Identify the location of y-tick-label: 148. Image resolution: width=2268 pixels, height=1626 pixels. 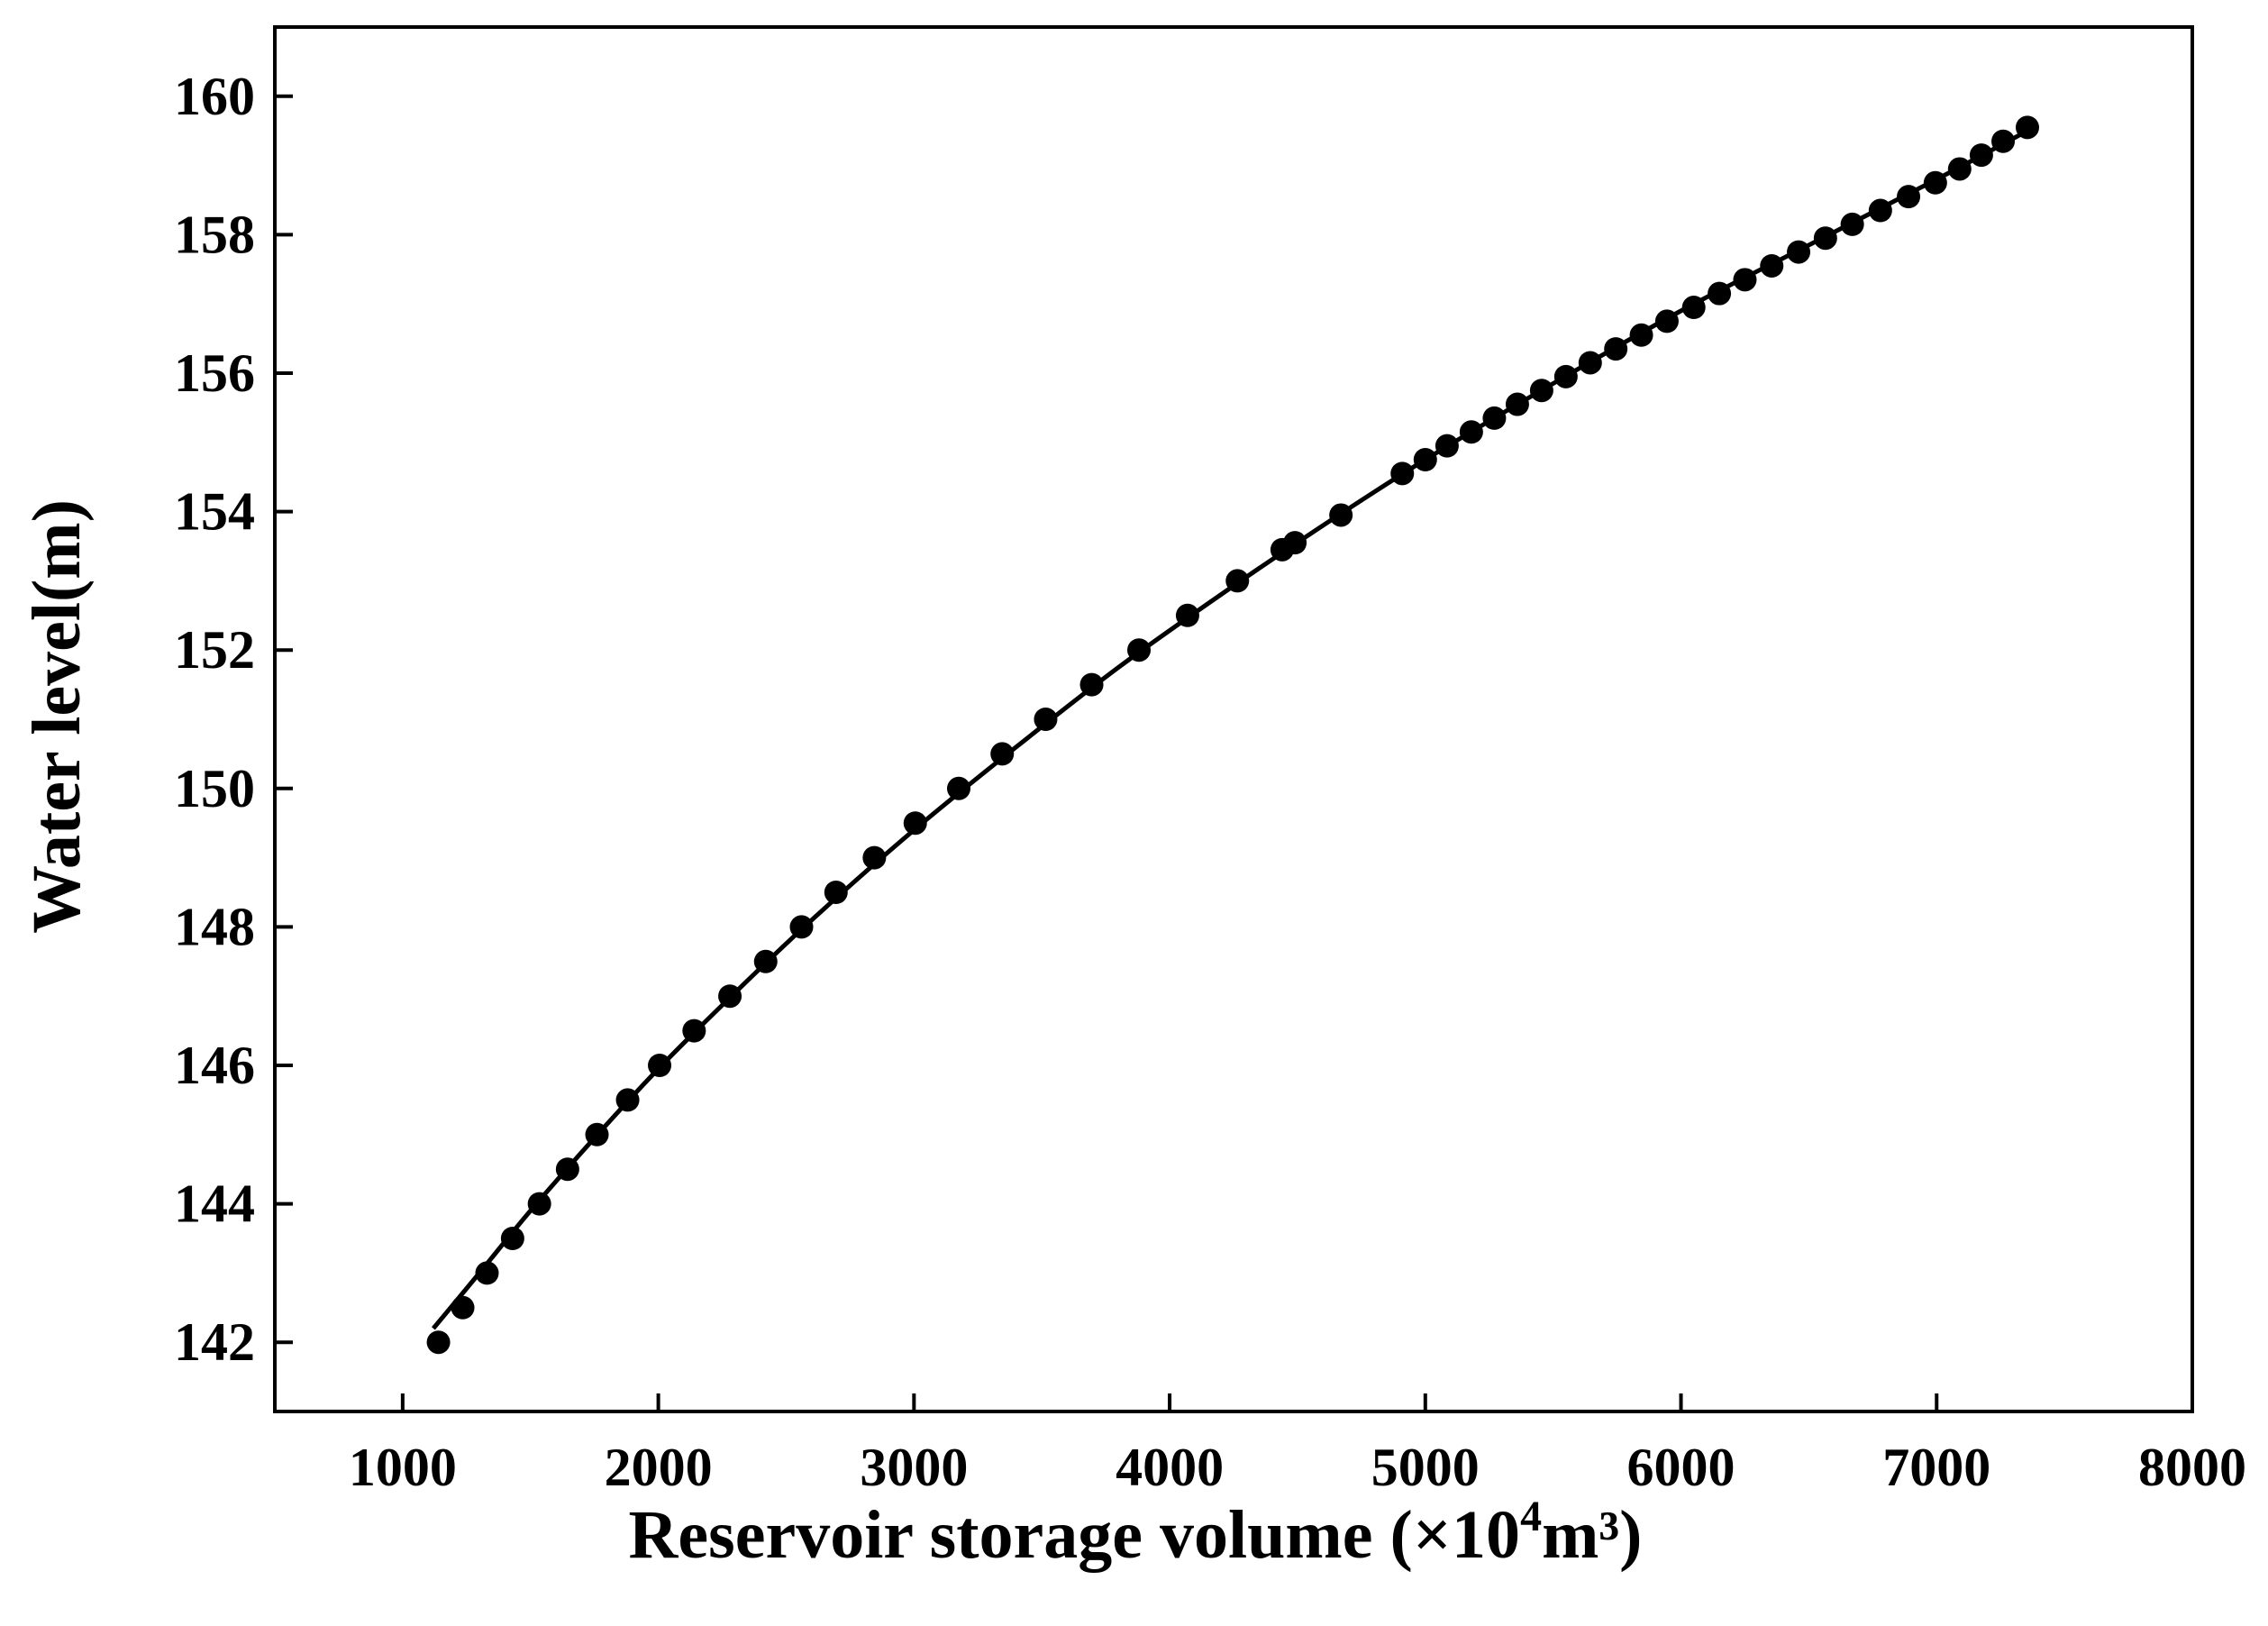
(214, 927).